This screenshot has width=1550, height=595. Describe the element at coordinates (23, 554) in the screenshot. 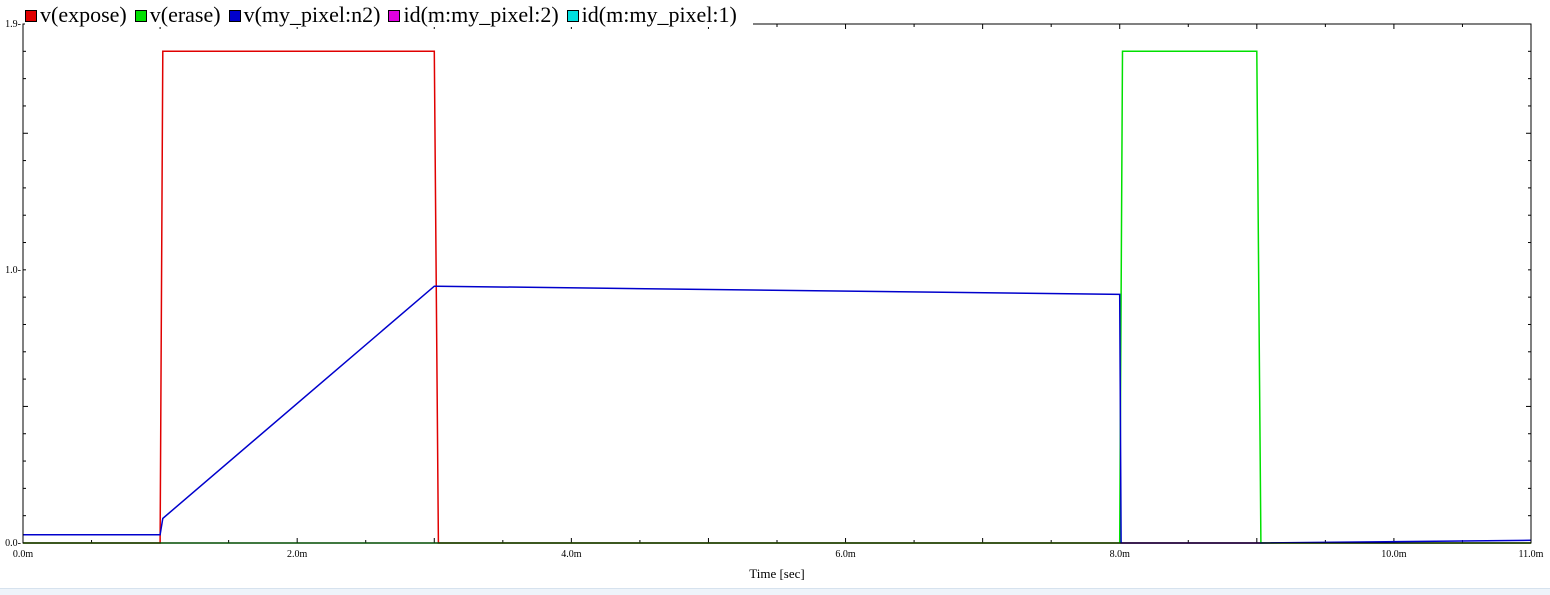

I see `x-tick-label: 0.0m` at that location.